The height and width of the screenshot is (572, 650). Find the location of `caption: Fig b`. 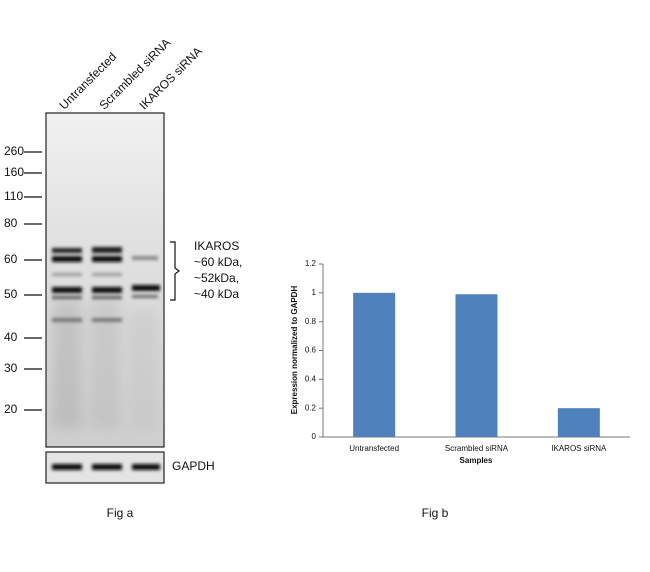

caption: Fig b is located at coordinates (435, 513).